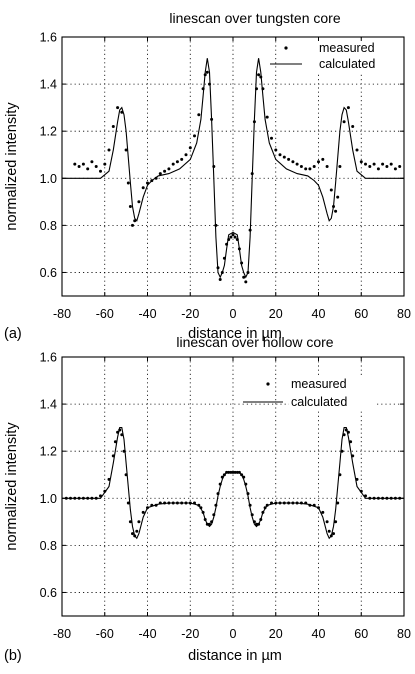  Describe the element at coordinates (404, 314) in the screenshot. I see `x-tick-label: 80` at that location.